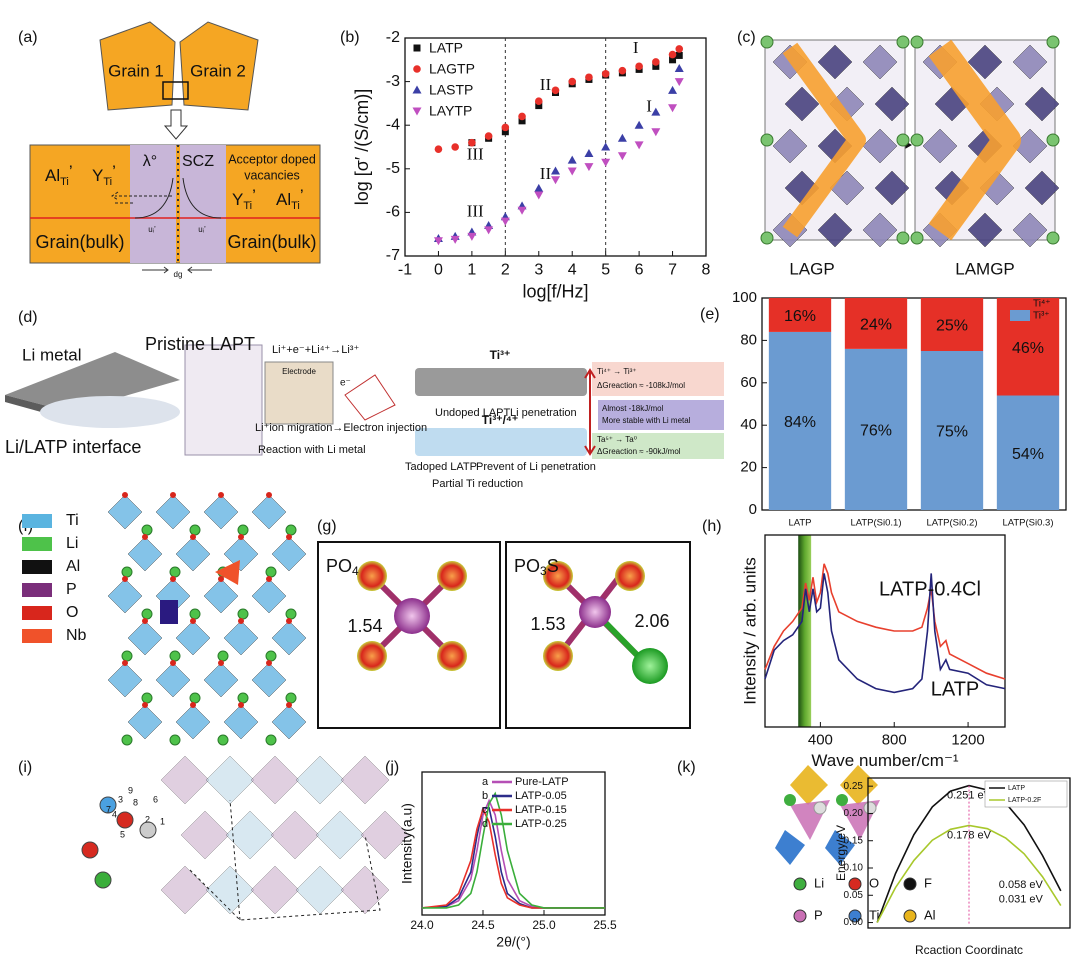 The height and width of the screenshot is (966, 1080). What do you see at coordinates (355, 571) in the screenshot?
I see `text: 4` at bounding box center [355, 571].